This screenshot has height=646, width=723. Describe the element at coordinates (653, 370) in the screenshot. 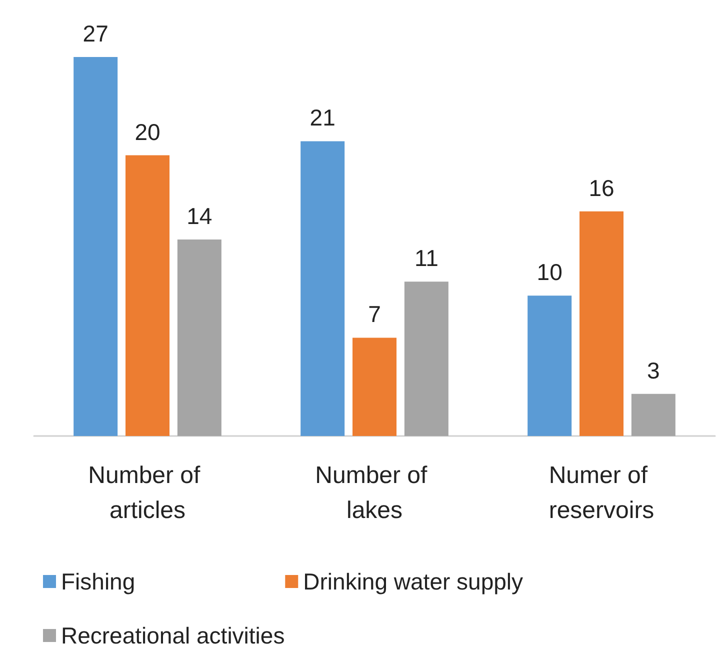

I see `data-label: 3` at that location.